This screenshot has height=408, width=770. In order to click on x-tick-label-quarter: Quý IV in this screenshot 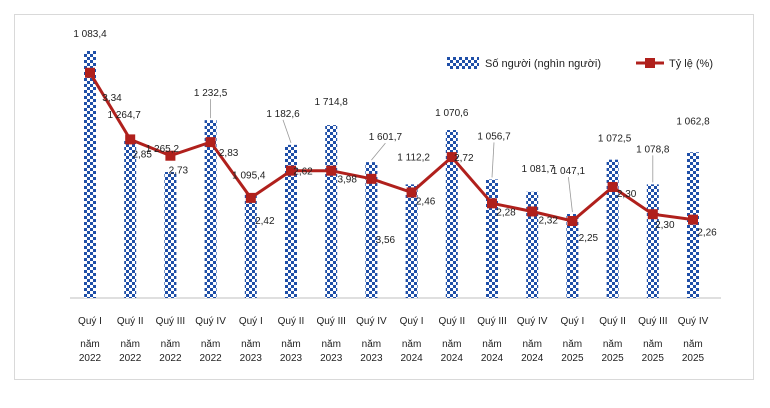, I will do `click(371, 321)`.